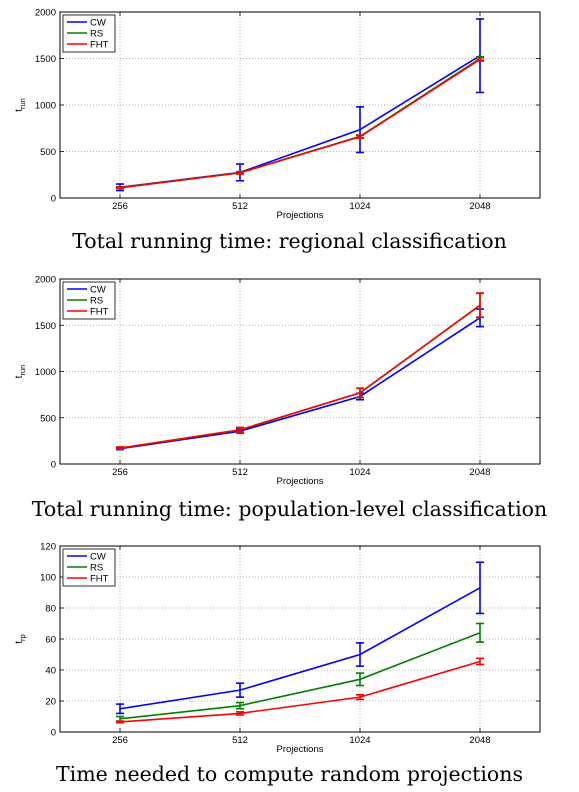 This screenshot has height=792, width=579. I want to click on y-axis-label: trp, so click(20, 638).